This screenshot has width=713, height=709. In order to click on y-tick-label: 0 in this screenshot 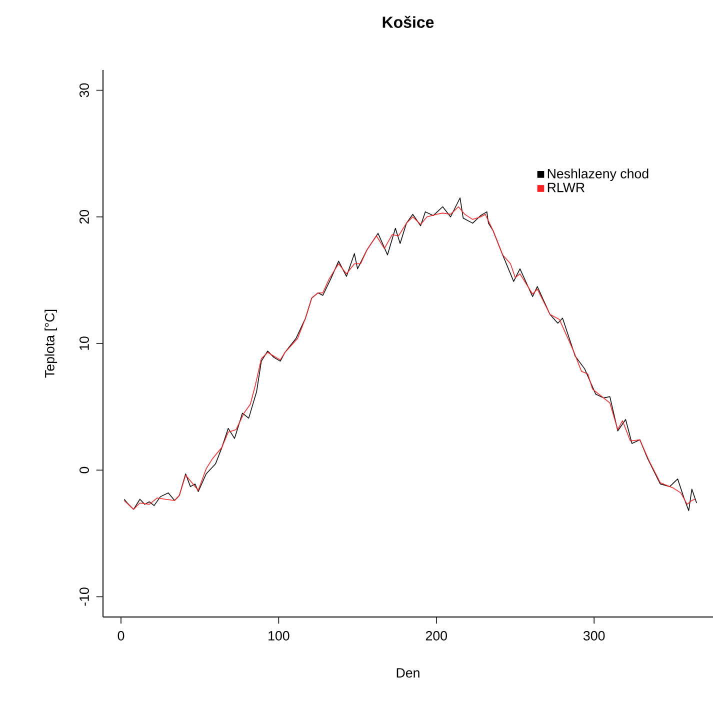, I will do `click(84, 470)`.